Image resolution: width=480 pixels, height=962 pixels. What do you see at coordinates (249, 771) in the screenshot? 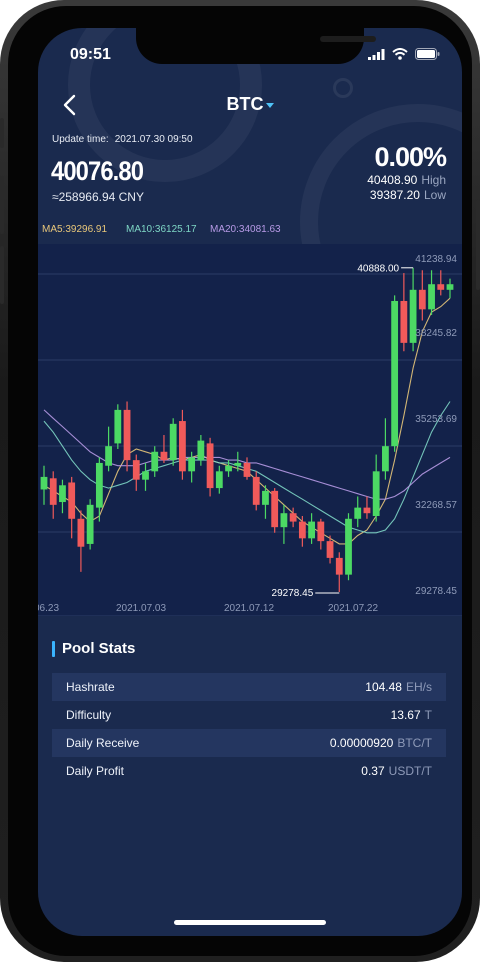
I see `stat-row: Daily Profit 0.37 USDT/T` at bounding box center [249, 771].